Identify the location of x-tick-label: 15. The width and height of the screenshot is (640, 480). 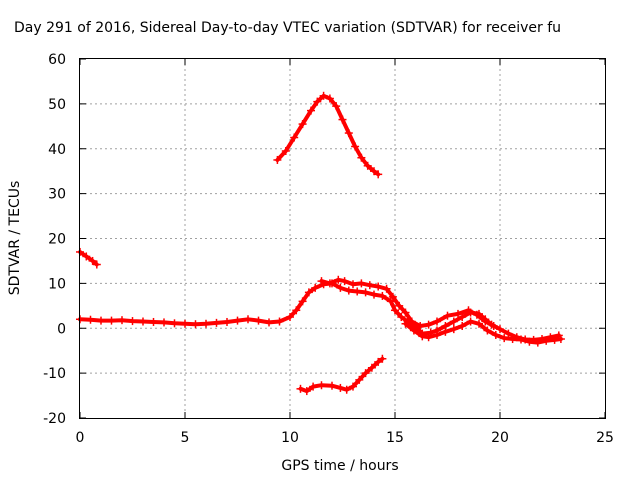
(395, 438).